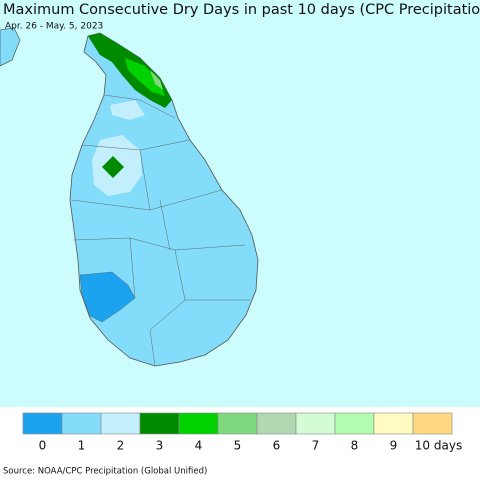  I want to click on legend-label: 1, so click(82, 446).